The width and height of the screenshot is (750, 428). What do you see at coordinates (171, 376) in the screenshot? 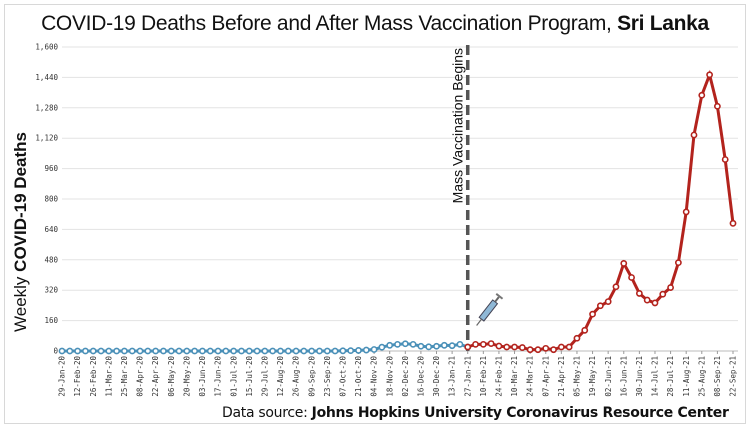
I see `x-tick-label: 06-May-20` at bounding box center [171, 376].